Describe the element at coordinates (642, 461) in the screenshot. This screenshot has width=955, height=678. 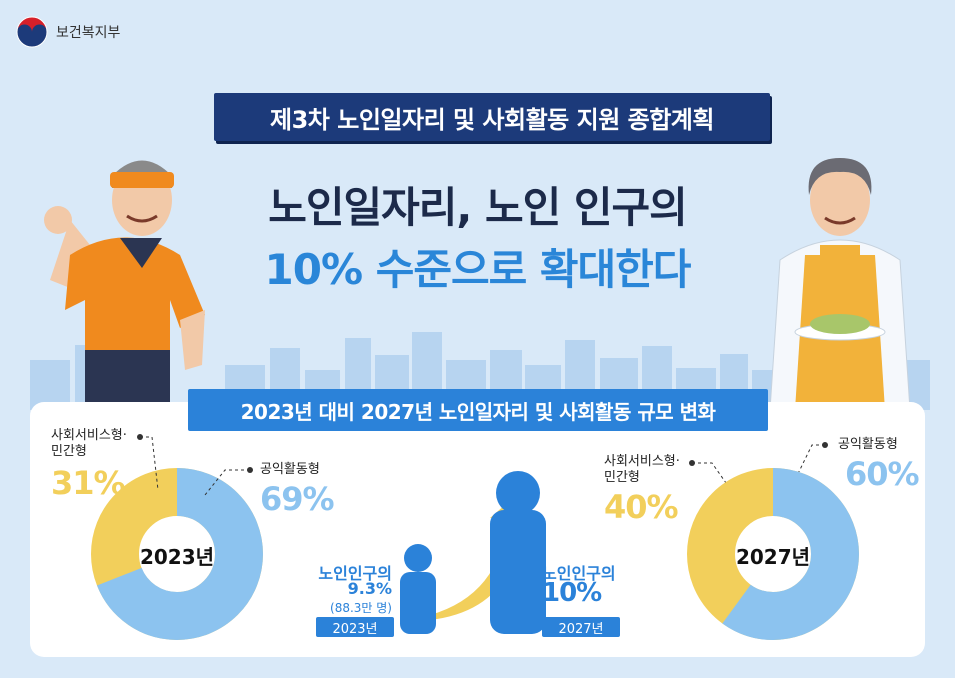
I see `donut-2027-social-label-line1: 사회서비스형·` at that location.